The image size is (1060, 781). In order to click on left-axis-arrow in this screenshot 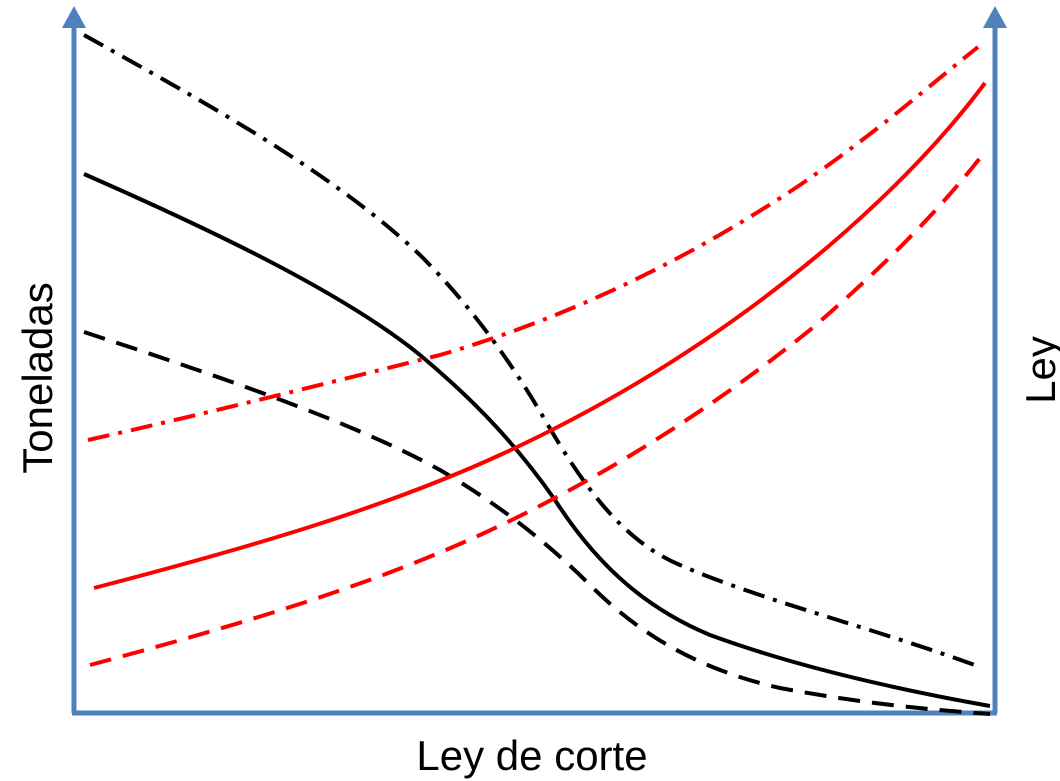, I will do `click(74, 17)`.